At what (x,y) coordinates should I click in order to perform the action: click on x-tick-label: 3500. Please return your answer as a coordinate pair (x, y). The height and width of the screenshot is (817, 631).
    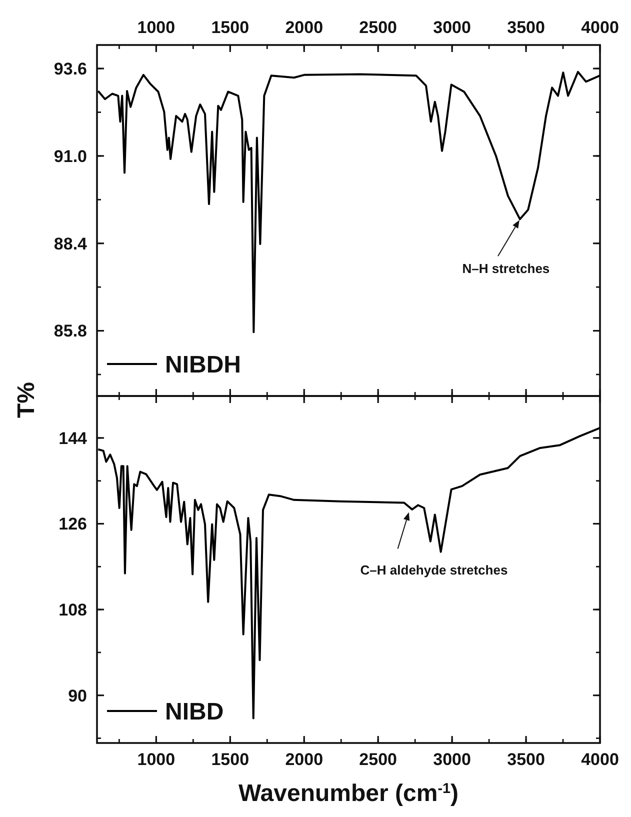
    Looking at the image, I should click on (526, 759).